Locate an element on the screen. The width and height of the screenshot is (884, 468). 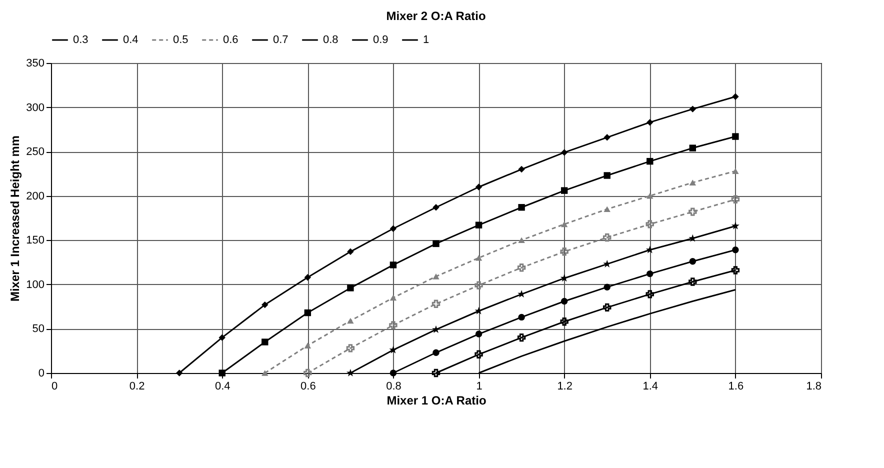
y-tick-label: 300 is located at coordinates (35, 108).